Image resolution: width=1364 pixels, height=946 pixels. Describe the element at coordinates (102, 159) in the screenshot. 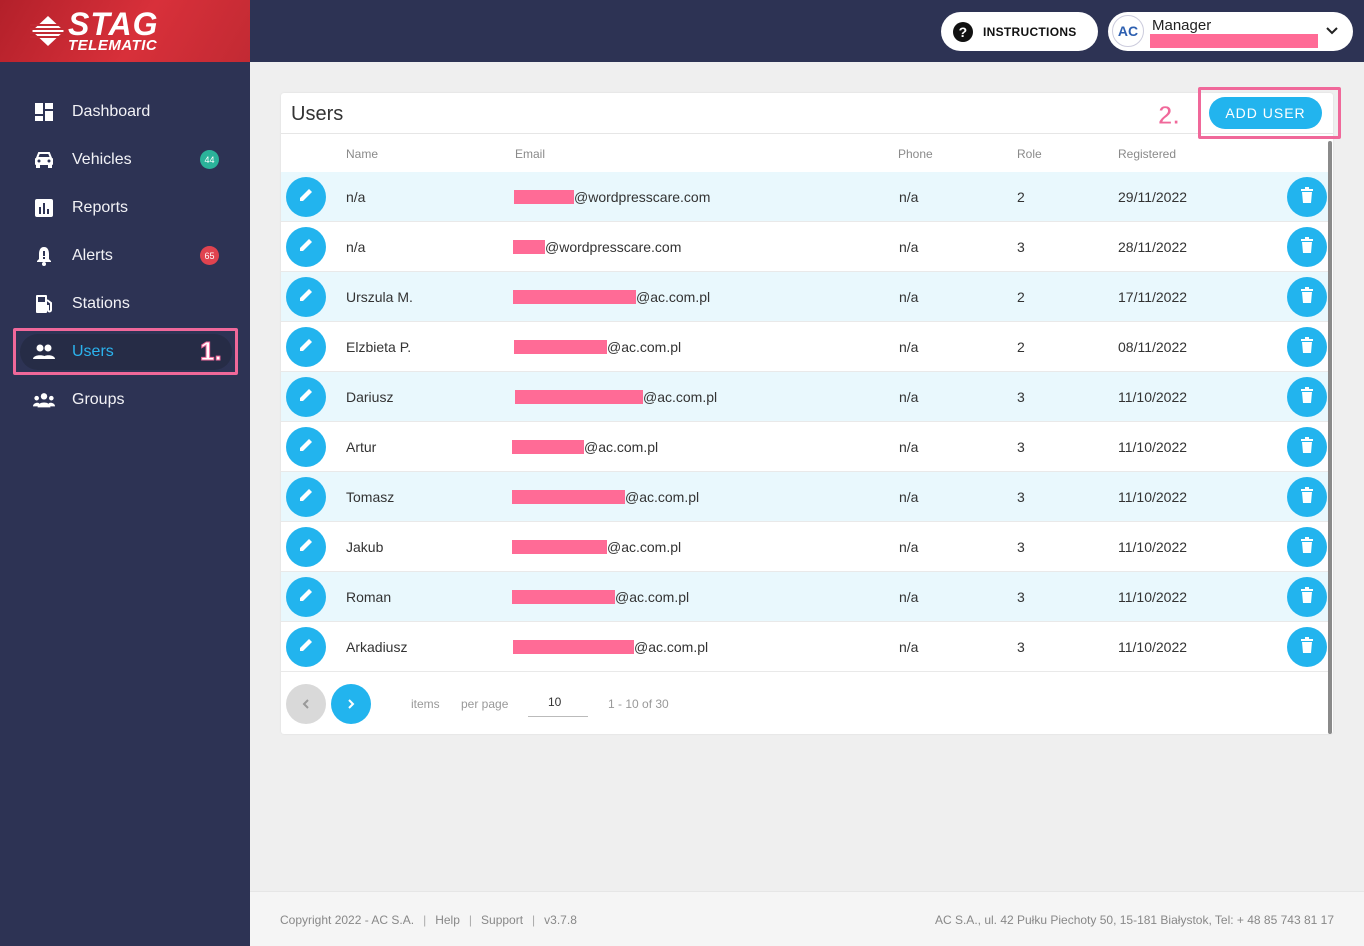

I see `sidebar-item-label: Vehicles` at that location.